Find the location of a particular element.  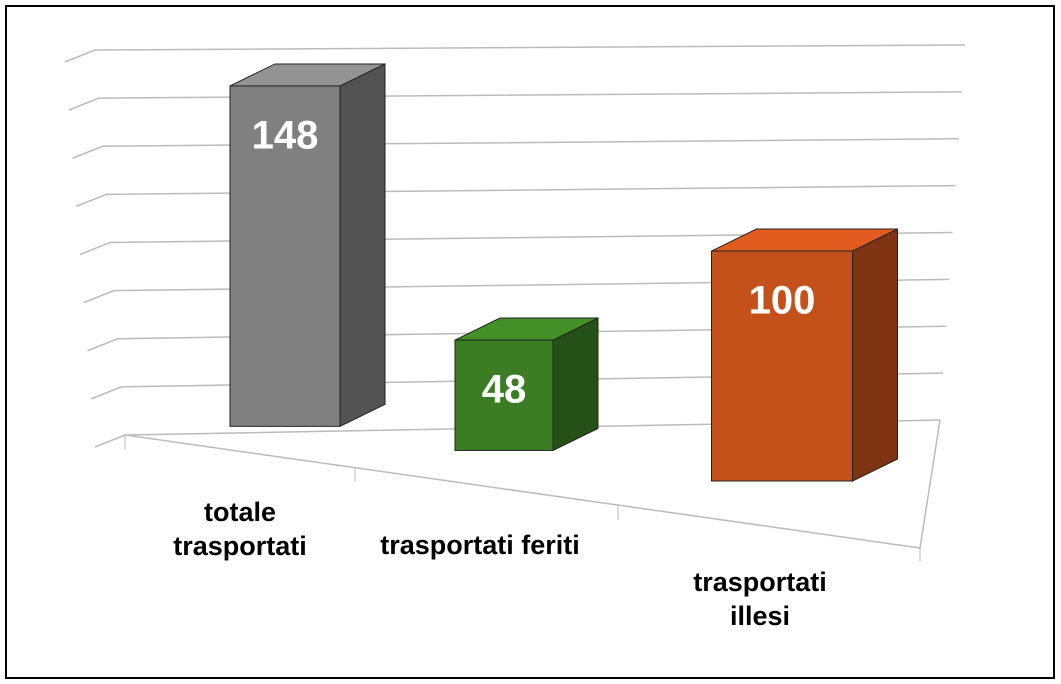

bar: 48 is located at coordinates (526, 384).